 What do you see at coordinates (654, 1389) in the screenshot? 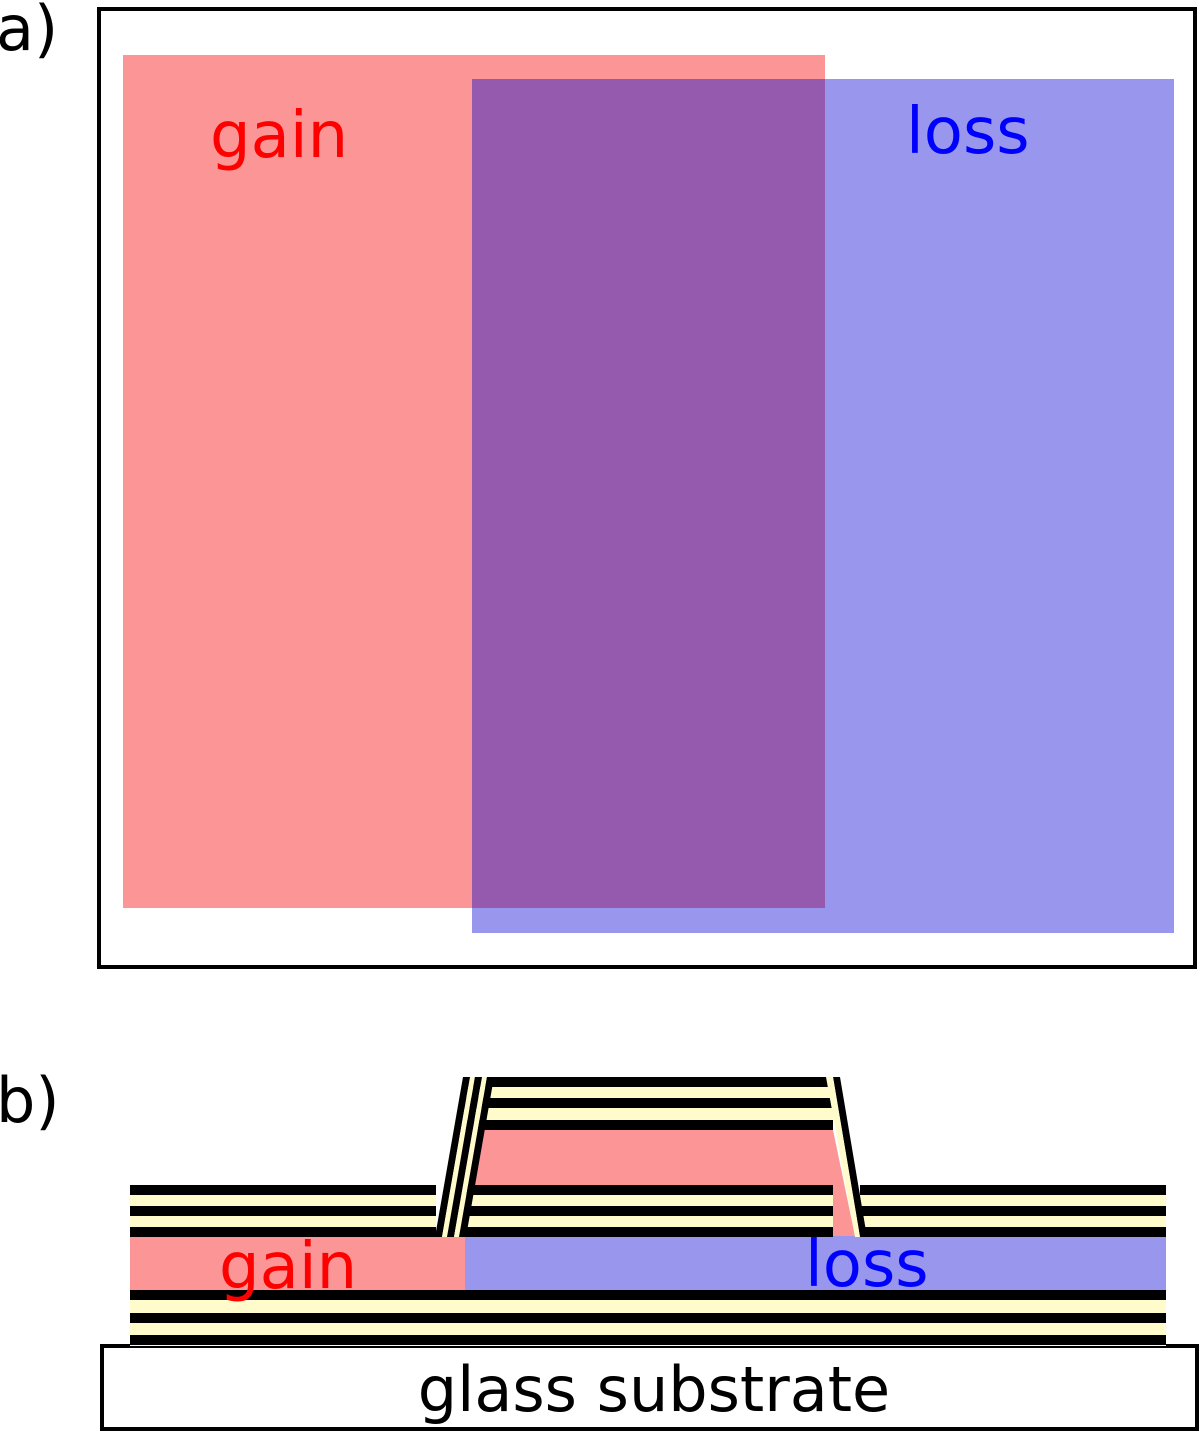
I see `substrate-label: glass substrate` at bounding box center [654, 1389].